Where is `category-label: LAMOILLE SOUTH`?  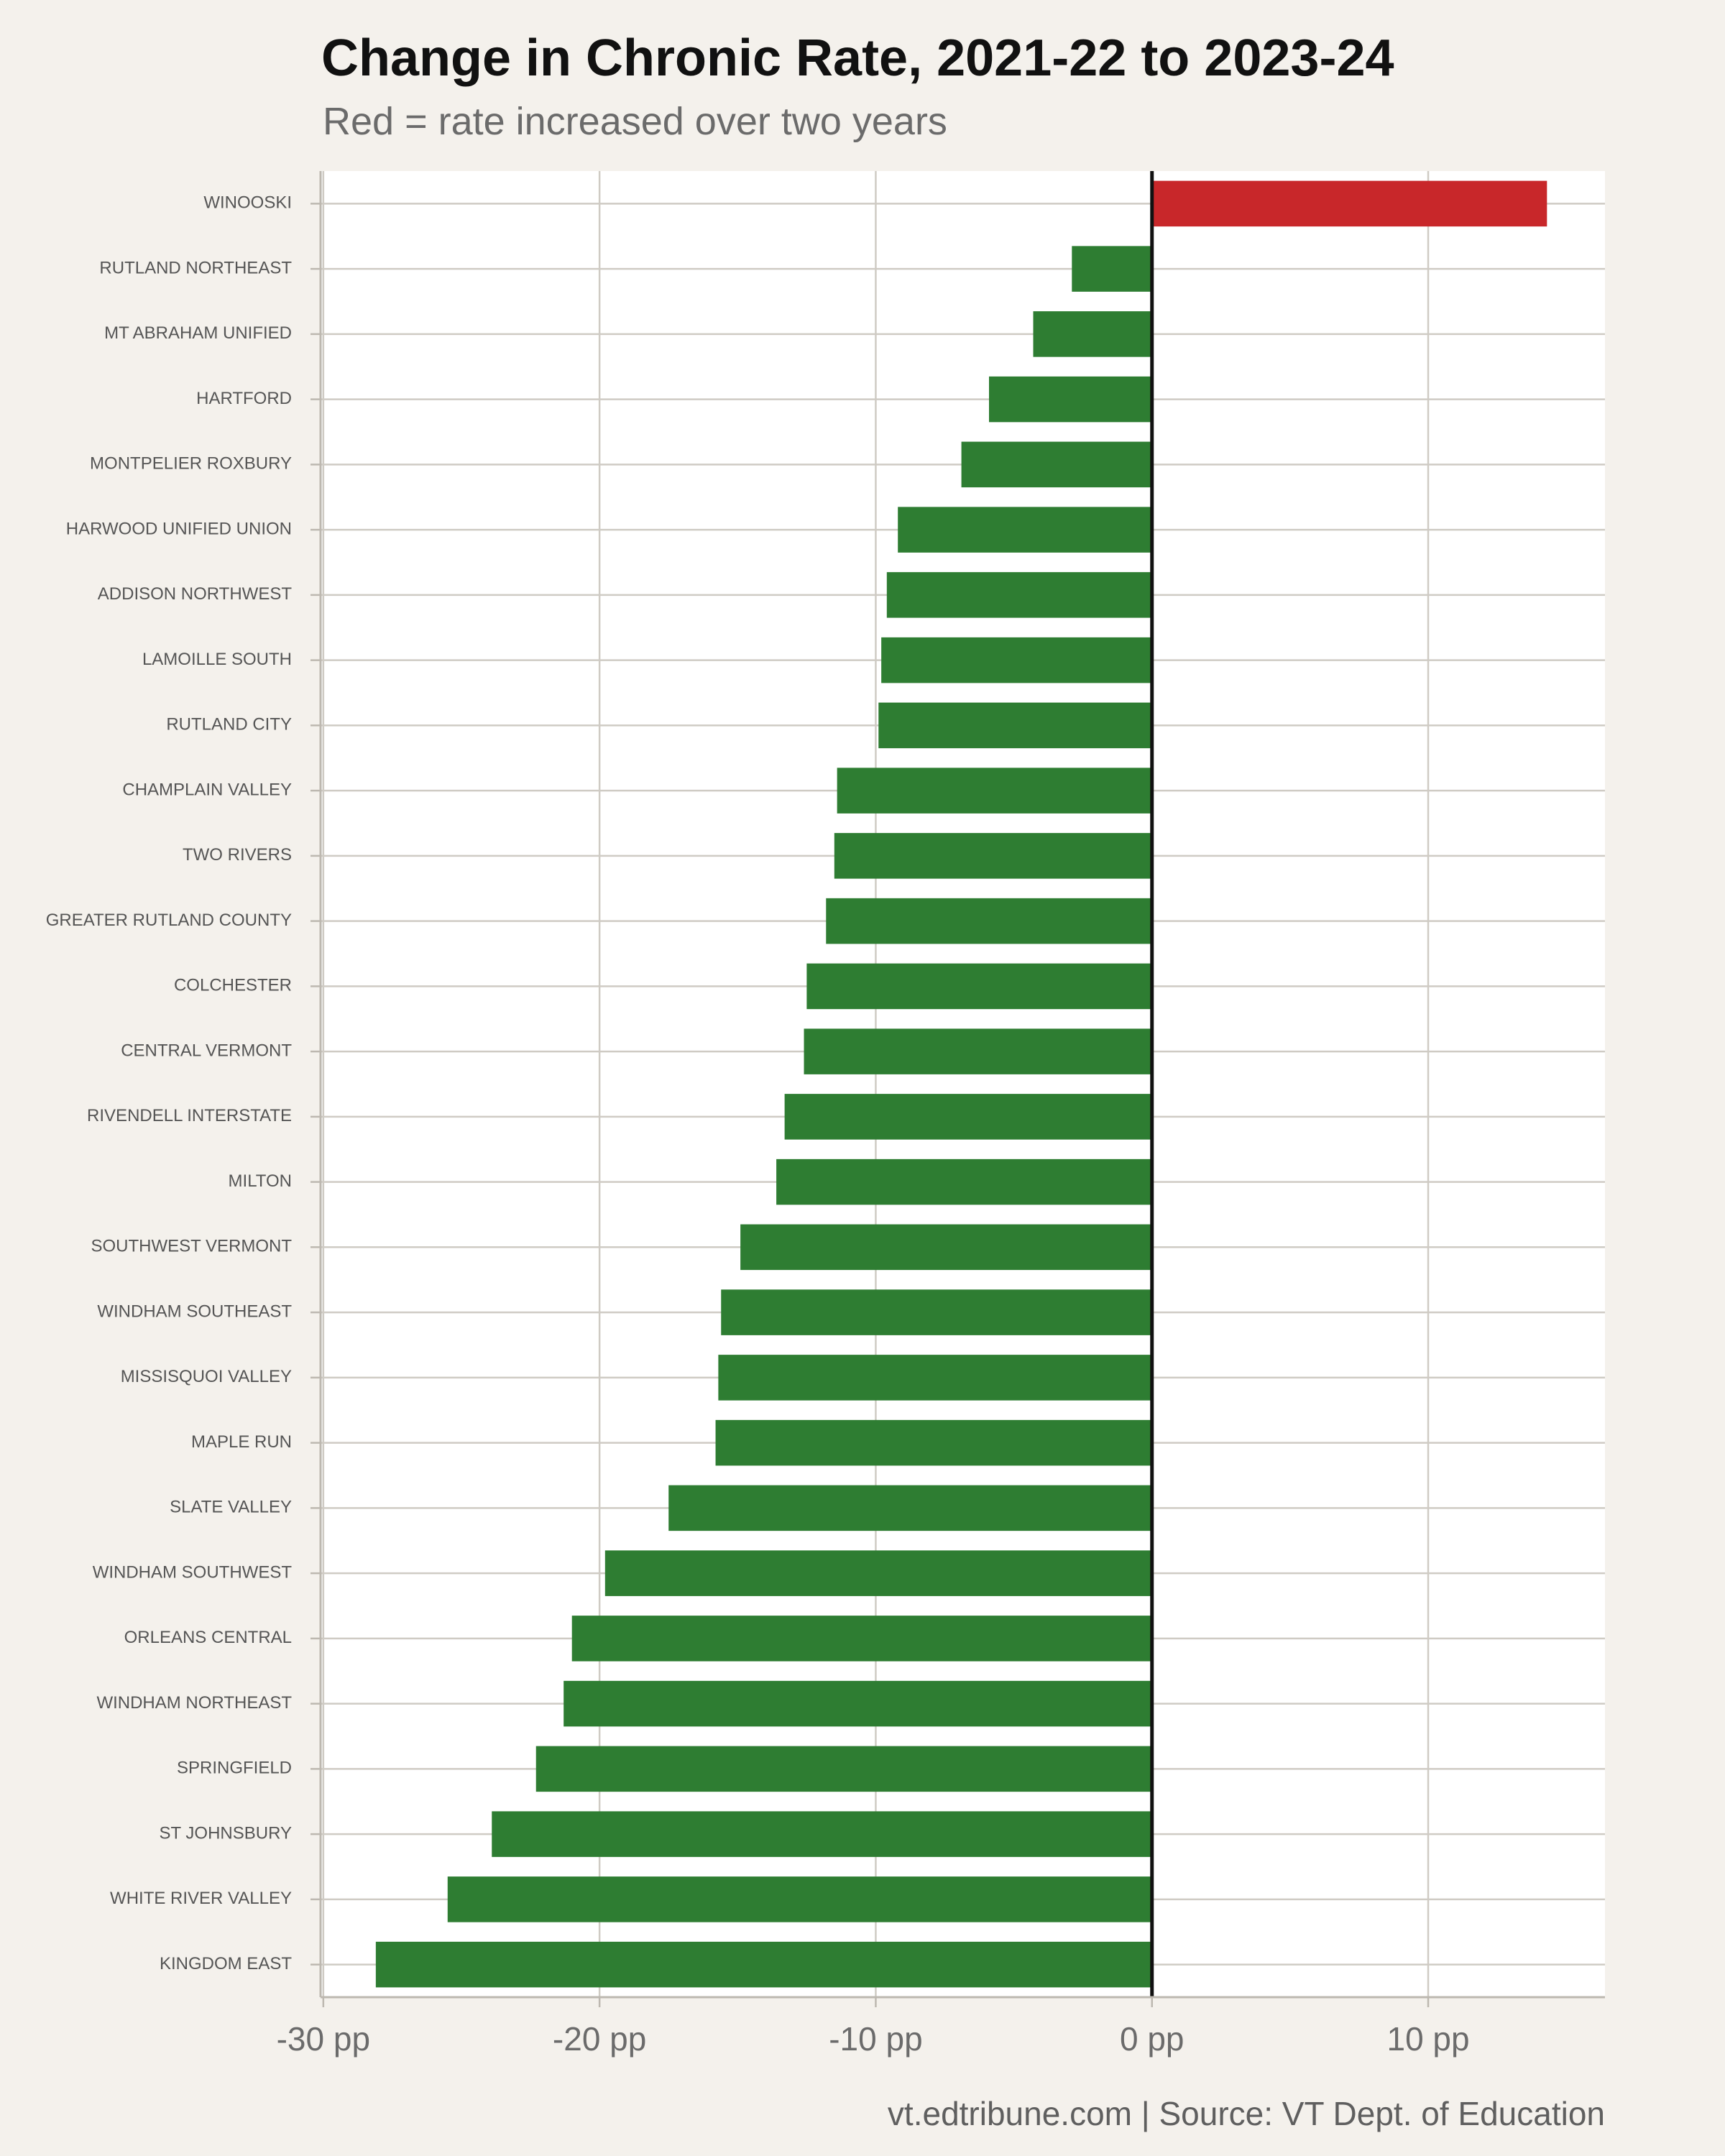 category-label: LAMOILLE SOUTH is located at coordinates (217, 659).